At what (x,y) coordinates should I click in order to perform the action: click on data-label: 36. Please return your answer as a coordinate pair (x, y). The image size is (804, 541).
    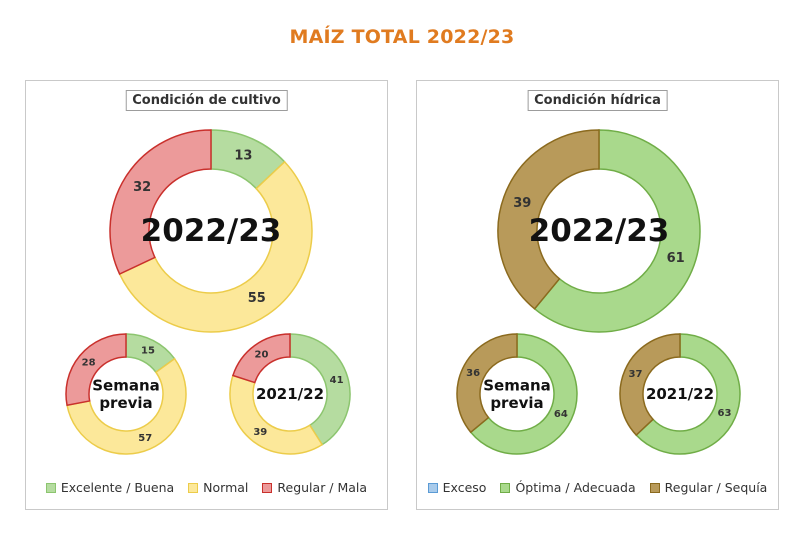
    Looking at the image, I should click on (473, 373).